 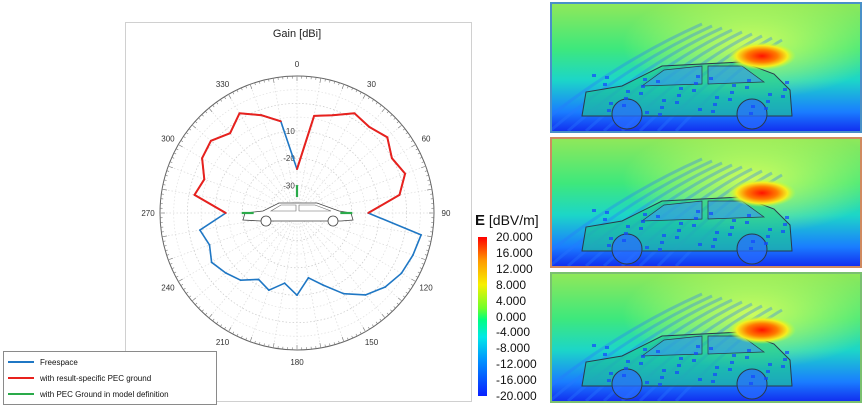 What do you see at coordinates (79, 378) in the screenshot?
I see `legend-item-result-pec: with result-specific PEC ground` at bounding box center [79, 378].